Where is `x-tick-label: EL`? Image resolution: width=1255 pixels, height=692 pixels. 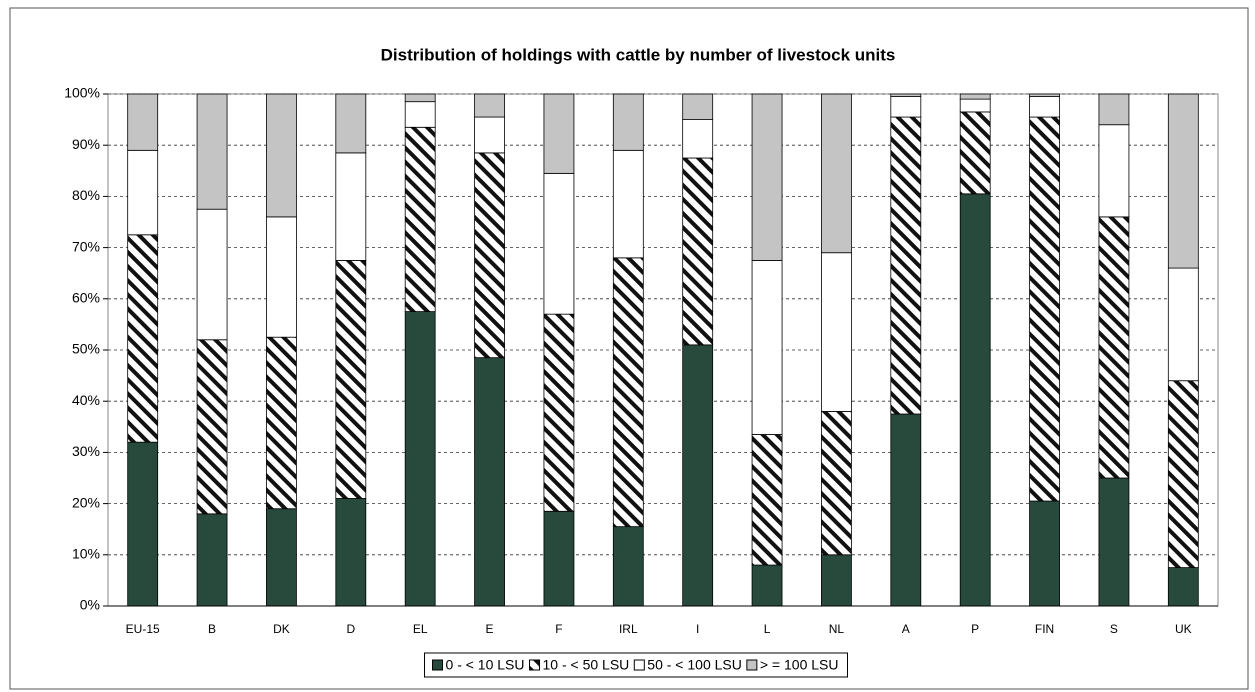 x-tick-label: EL is located at coordinates (420, 629).